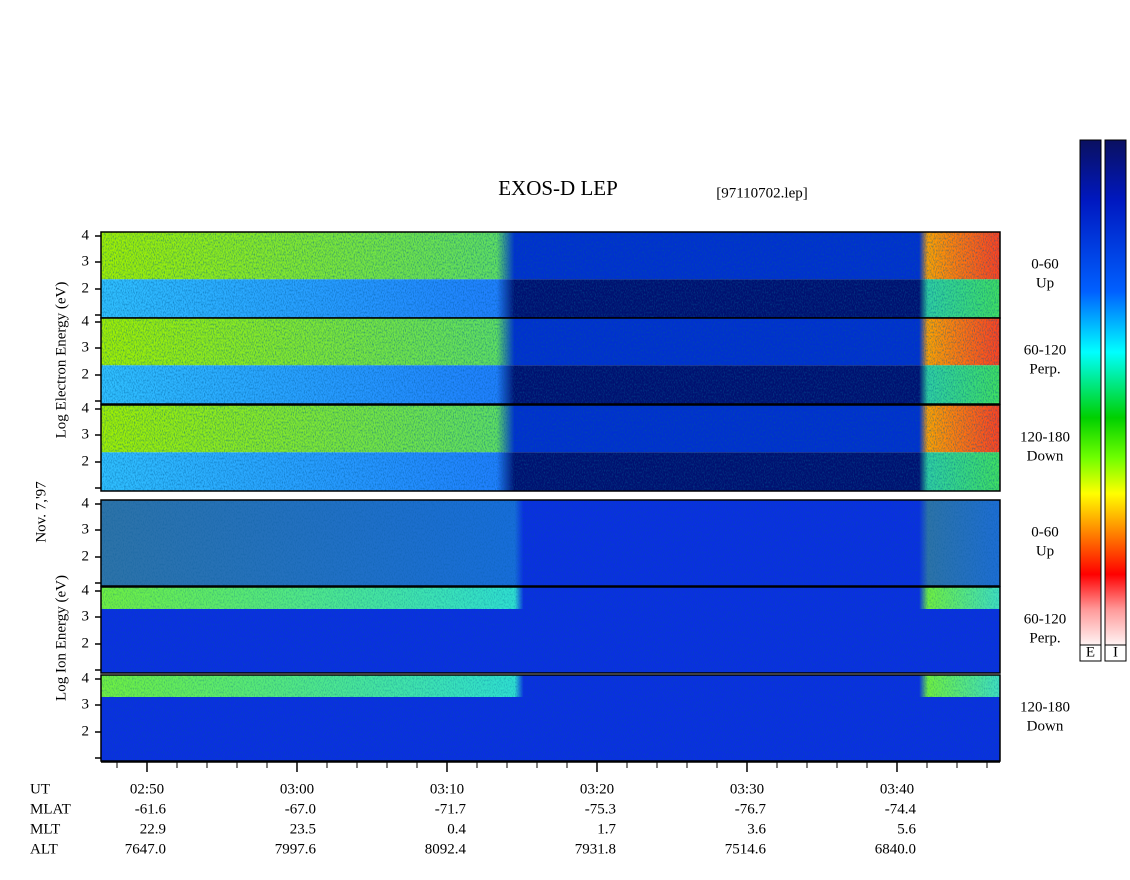 The height and width of the screenshot is (880, 1130). I want to click on colorbar-label: I, so click(1115, 652).